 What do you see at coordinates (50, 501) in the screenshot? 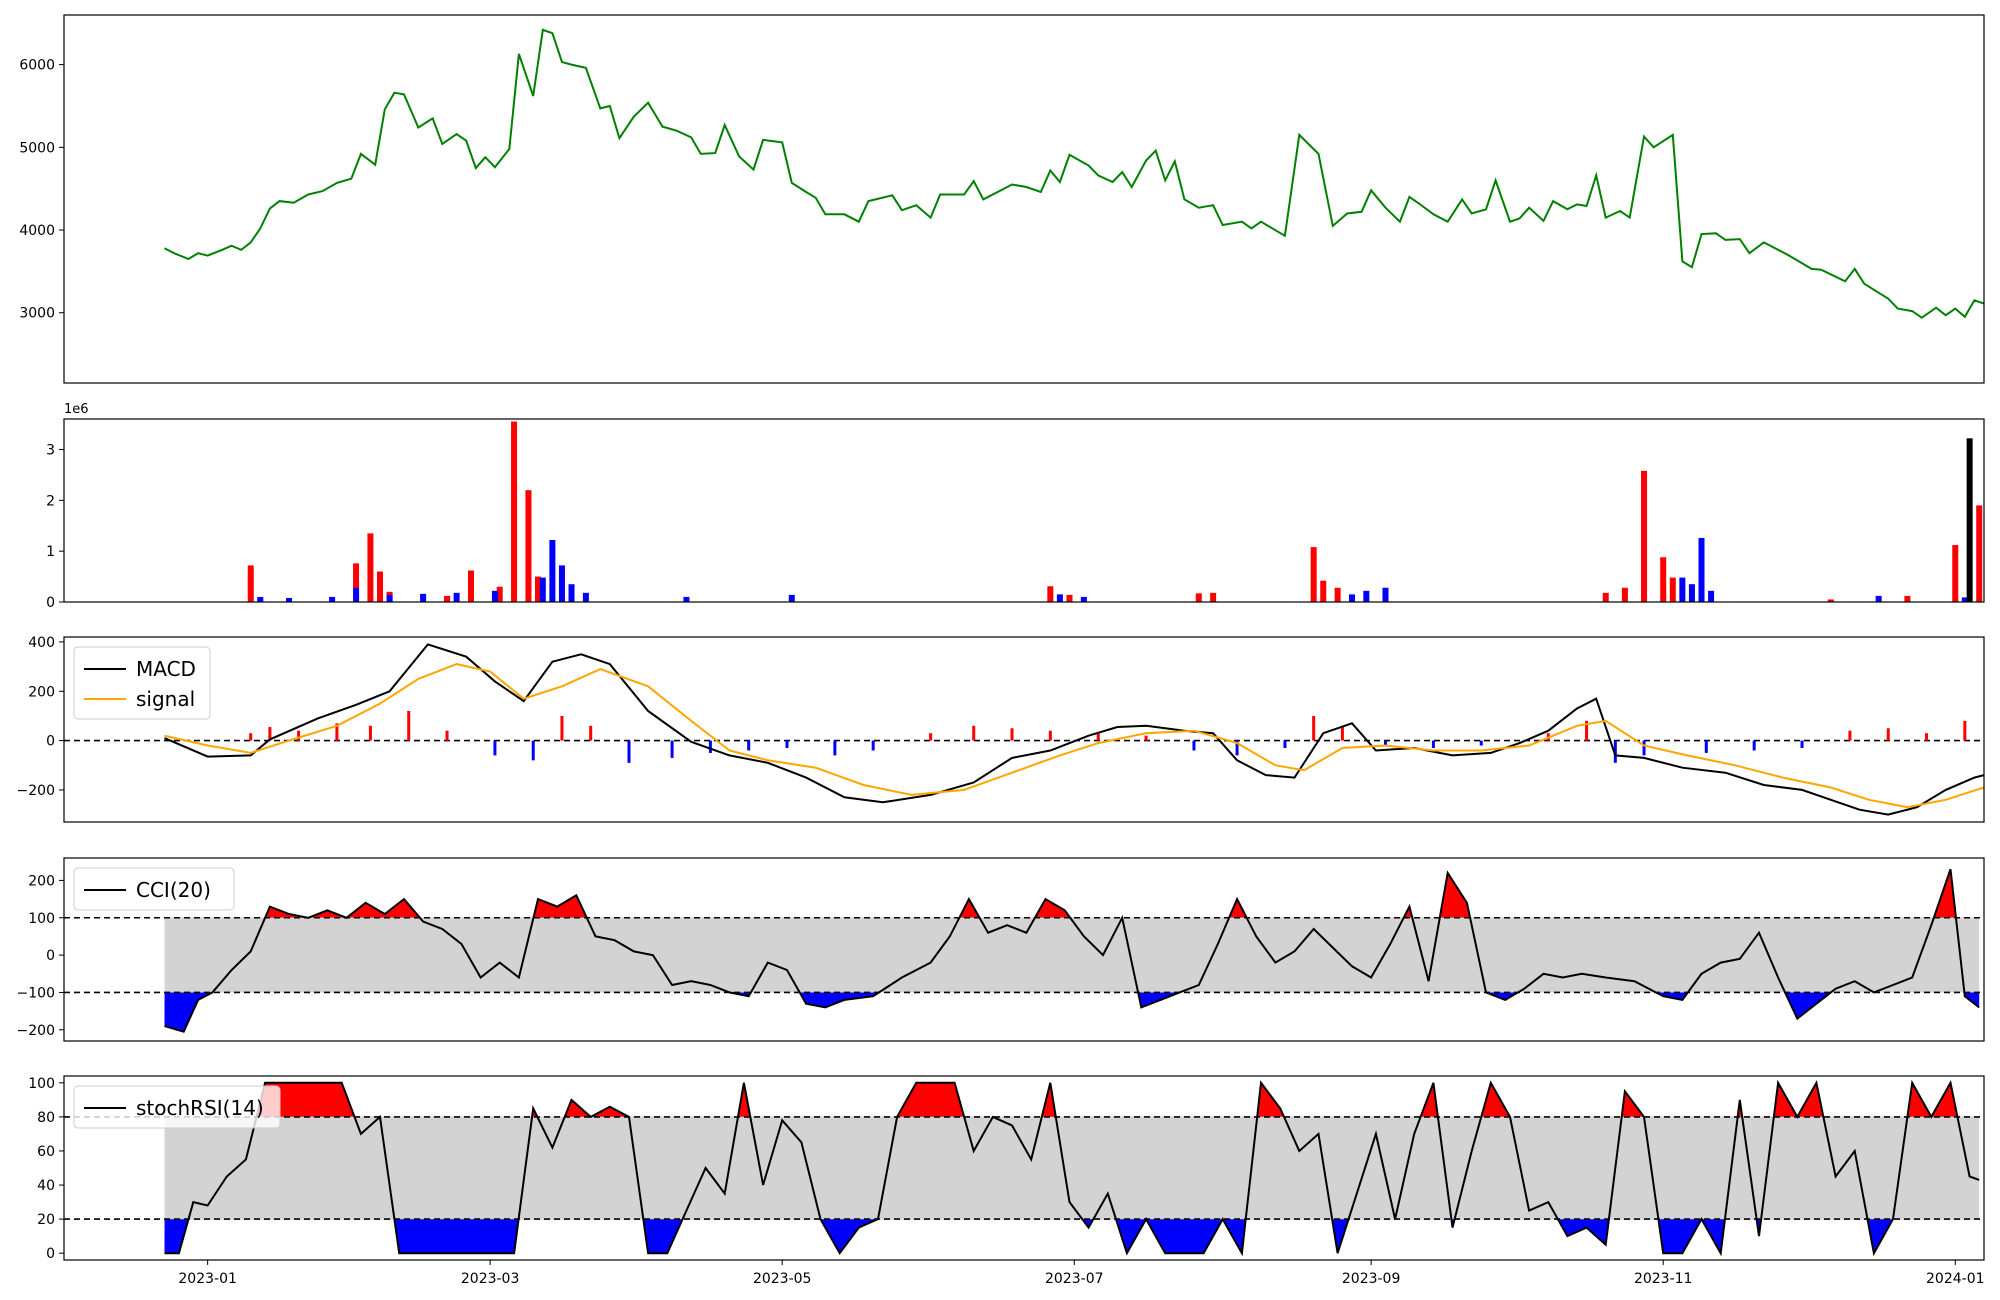
I see `y-tick-label: 2` at bounding box center [50, 501].